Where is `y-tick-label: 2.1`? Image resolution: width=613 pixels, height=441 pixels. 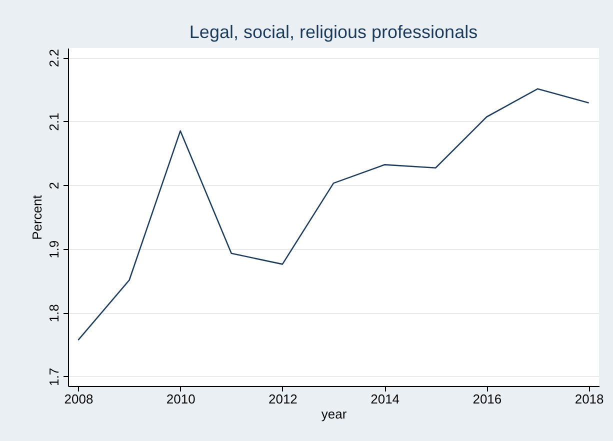
y-tick-label: 2.1 is located at coordinates (54, 121).